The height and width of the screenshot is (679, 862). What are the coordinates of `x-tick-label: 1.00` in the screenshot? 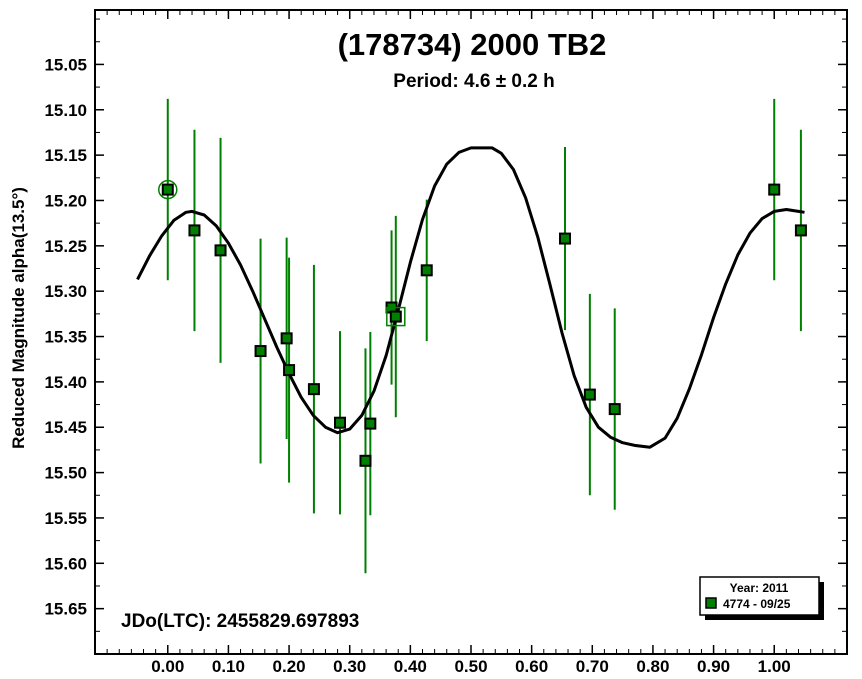 It's located at (774, 666).